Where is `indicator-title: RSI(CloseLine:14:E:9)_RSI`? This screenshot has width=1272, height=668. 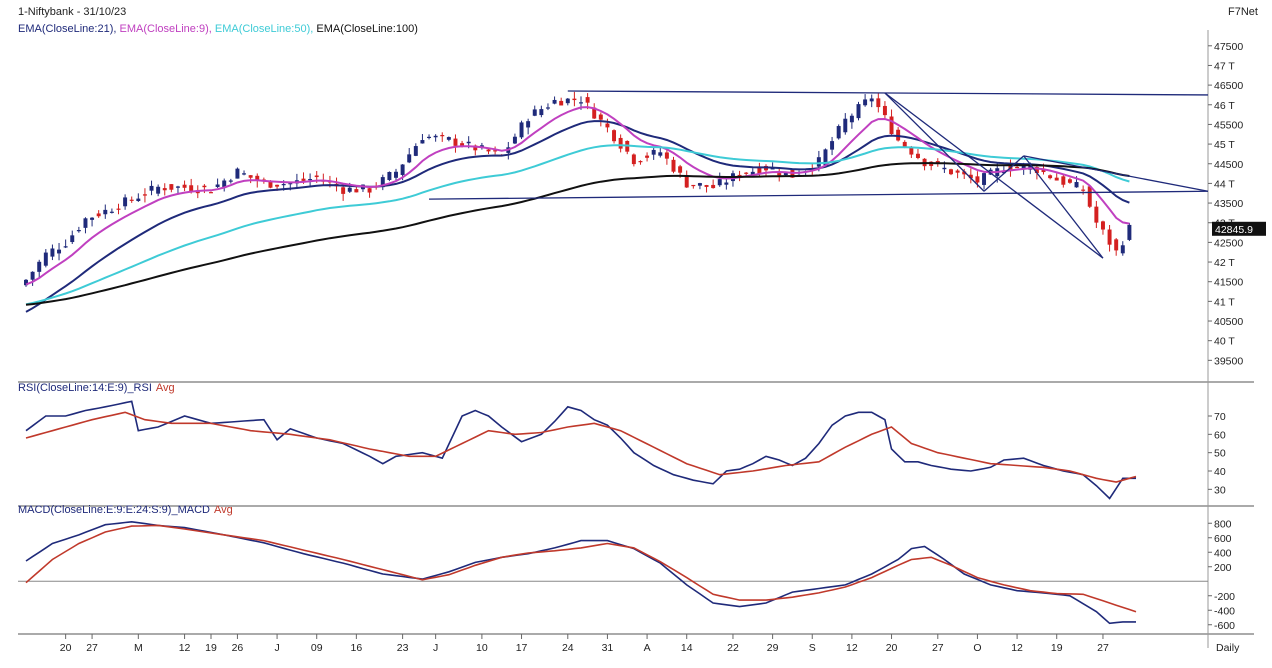 indicator-title: RSI(CloseLine:14:E:9)_RSI is located at coordinates (85, 388).